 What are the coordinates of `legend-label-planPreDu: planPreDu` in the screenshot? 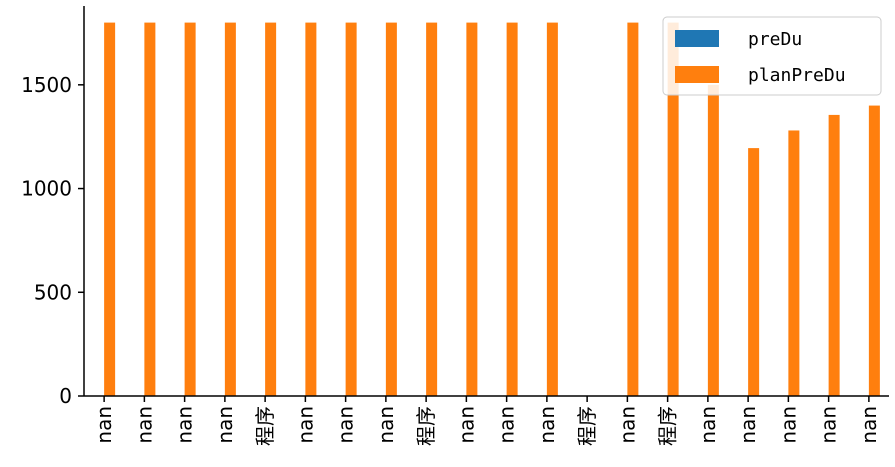 It's located at (797, 75).